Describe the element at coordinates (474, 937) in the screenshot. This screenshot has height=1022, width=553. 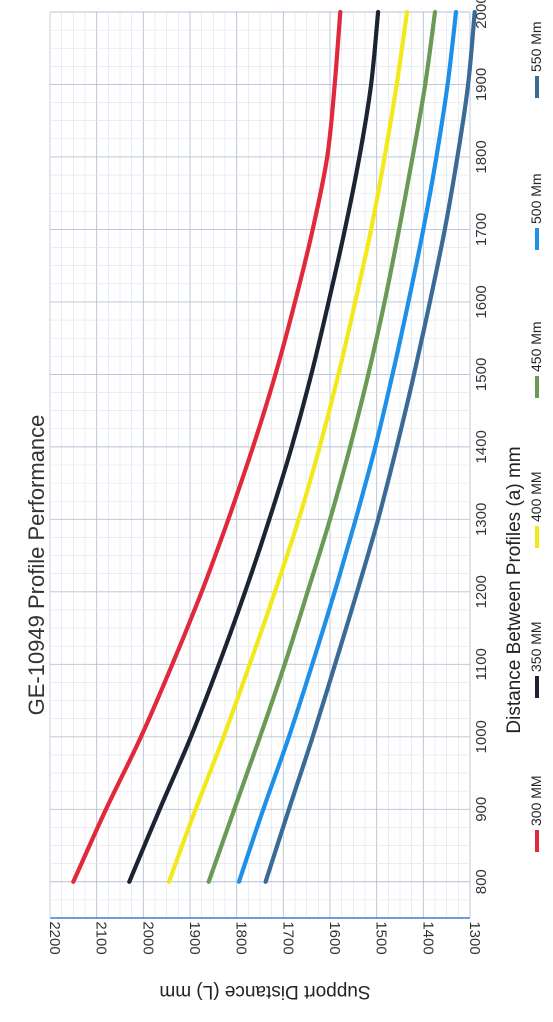
I see `y-tick-label: 1300` at that location.